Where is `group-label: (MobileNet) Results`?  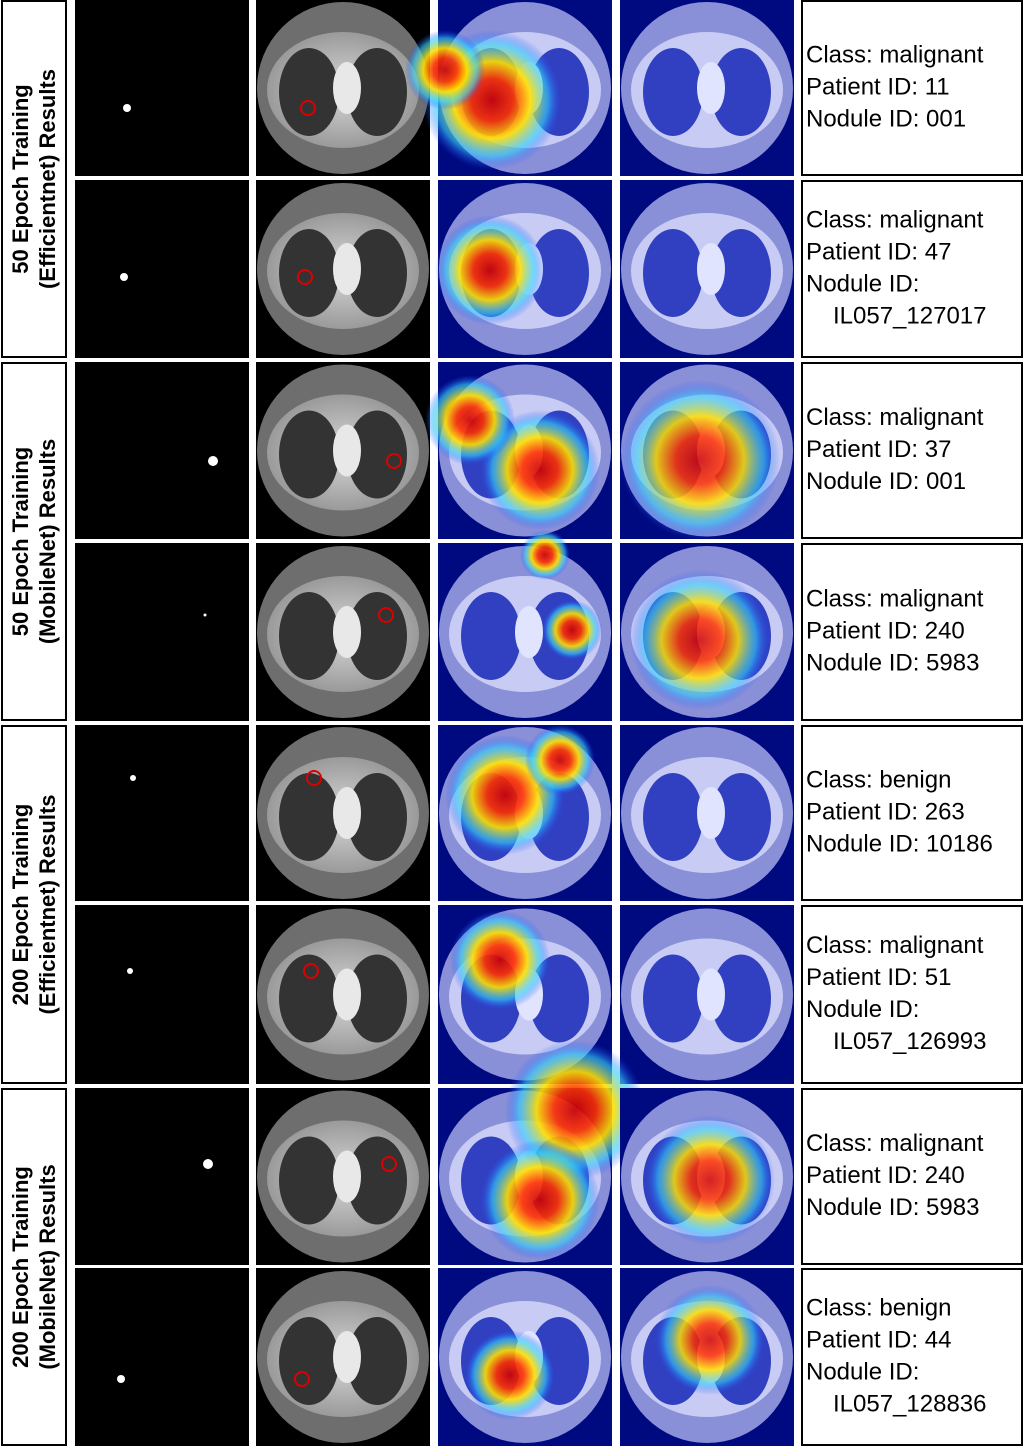 group-label: (MobileNet) Results is located at coordinates (47, 541).